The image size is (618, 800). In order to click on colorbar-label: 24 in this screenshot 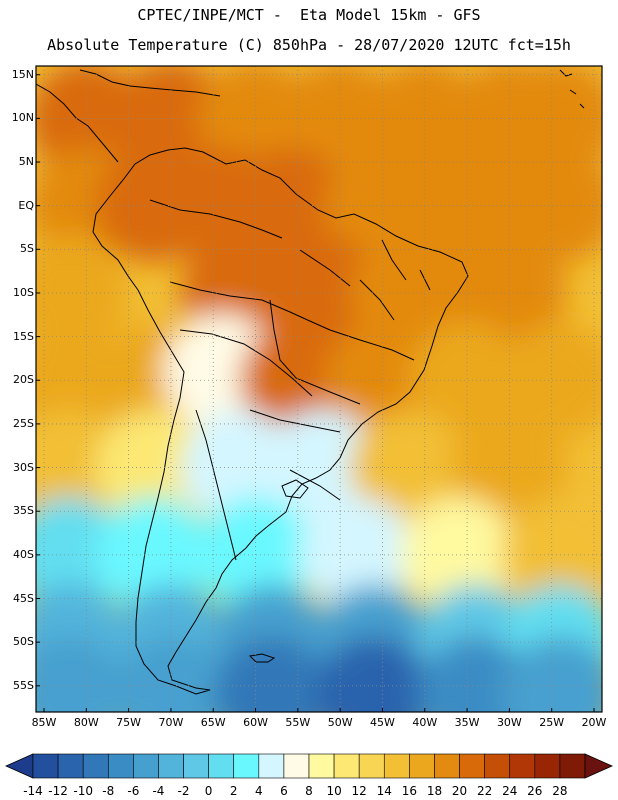, I will do `click(510, 791)`.